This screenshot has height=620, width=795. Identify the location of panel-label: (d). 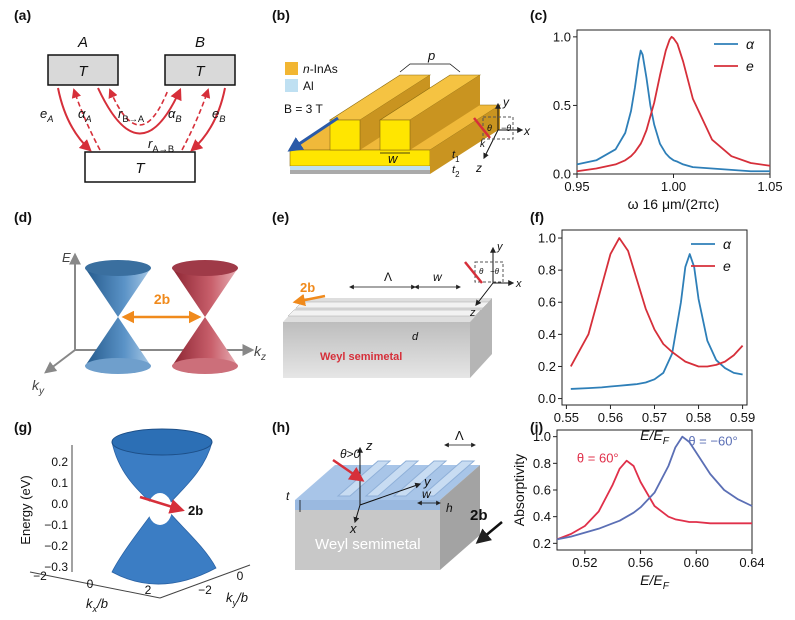
(23, 217).